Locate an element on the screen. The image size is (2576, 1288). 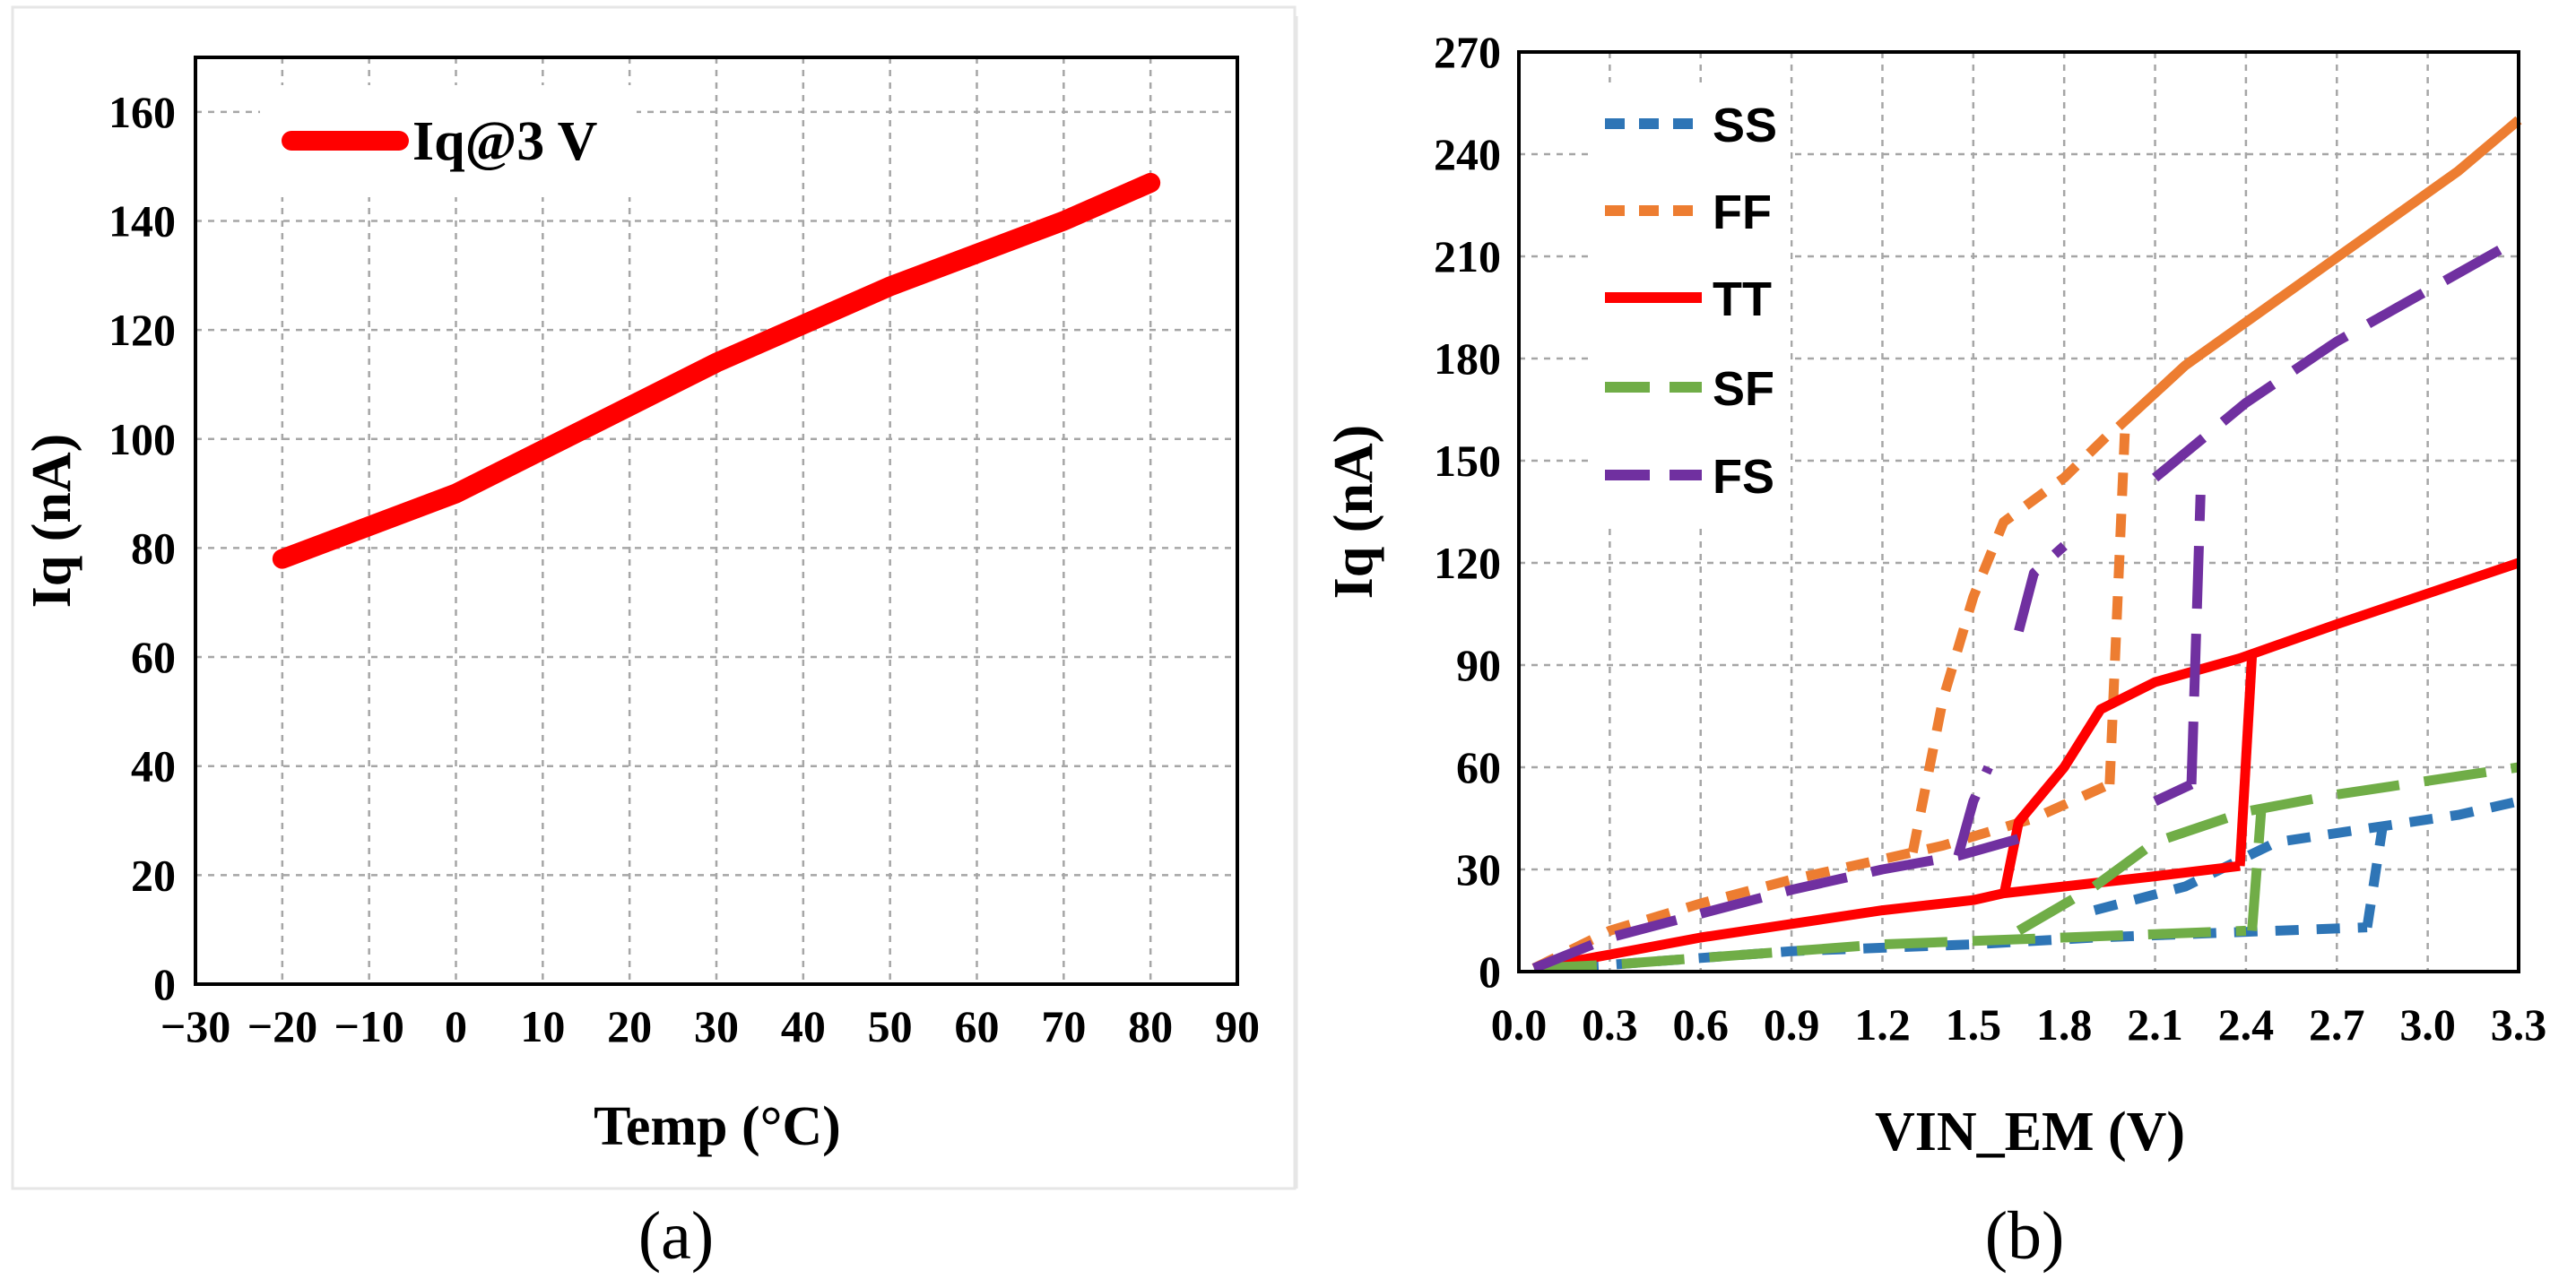
series-line-ff-seg1 is located at coordinates (2010, 641).